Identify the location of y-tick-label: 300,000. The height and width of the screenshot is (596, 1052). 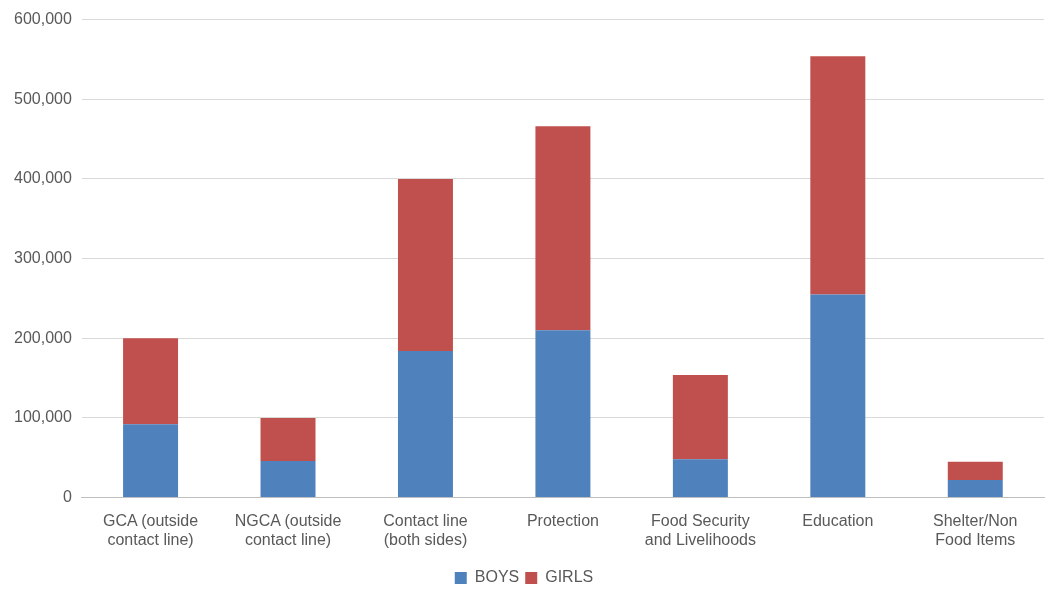
(42, 258).